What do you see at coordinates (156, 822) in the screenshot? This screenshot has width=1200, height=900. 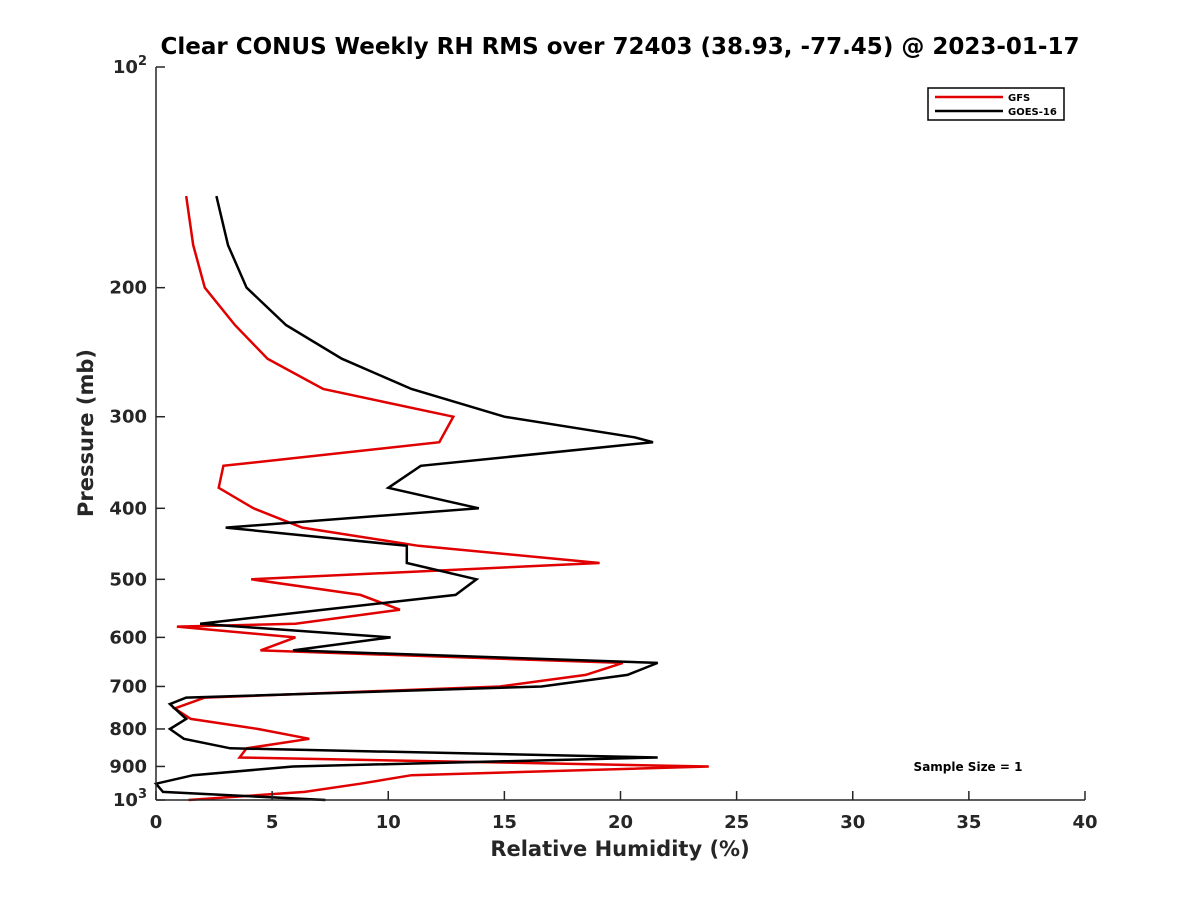 I see `x-tick-label: 0` at bounding box center [156, 822].